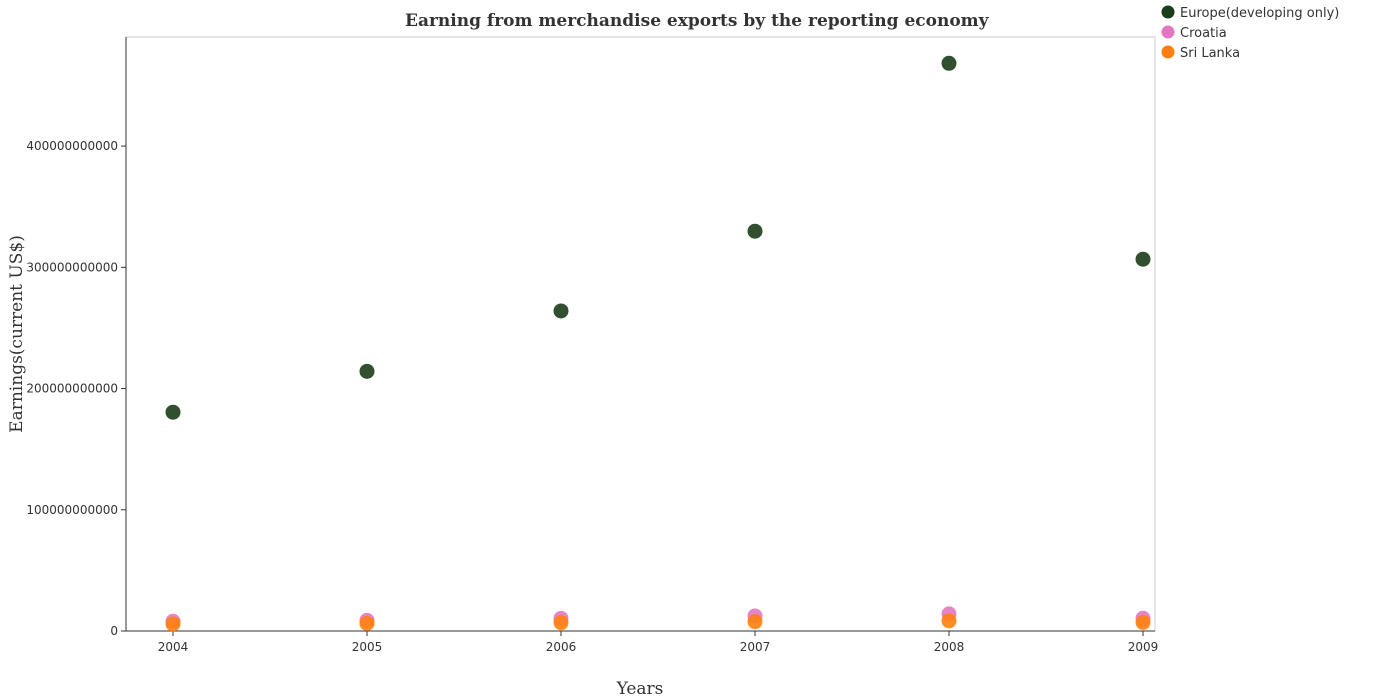  Describe the element at coordinates (17, 334) in the screenshot. I see `y-axis-title: Earnings(current US$)` at that location.